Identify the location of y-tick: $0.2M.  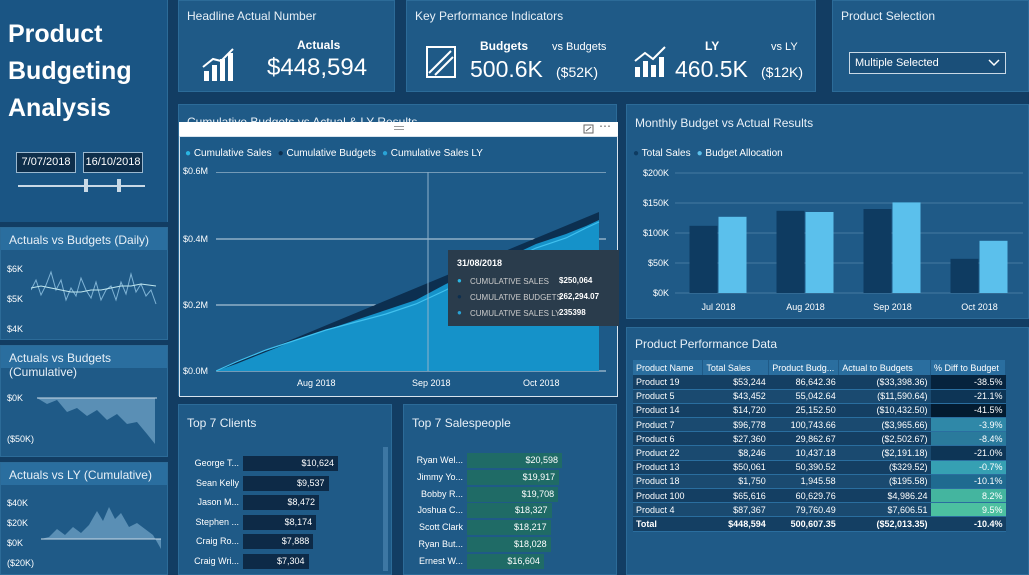
(196, 305).